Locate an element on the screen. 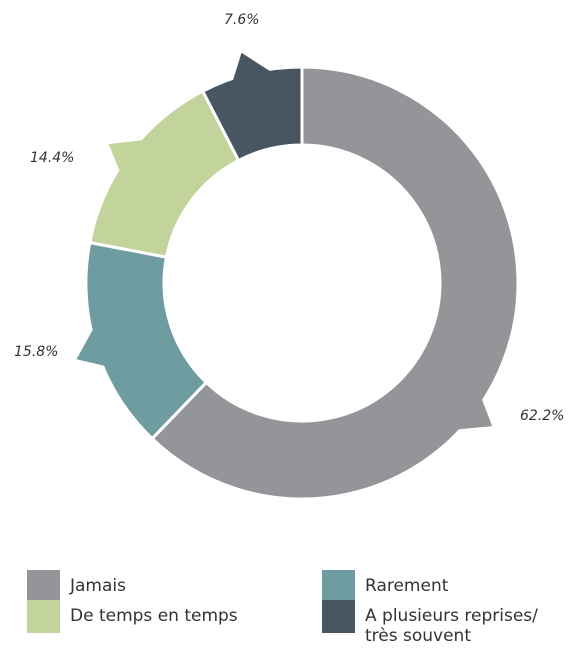 Image resolution: width=584 pixels, height=651 pixels. callout-de-temps-en-temps is located at coordinates (125, 155).